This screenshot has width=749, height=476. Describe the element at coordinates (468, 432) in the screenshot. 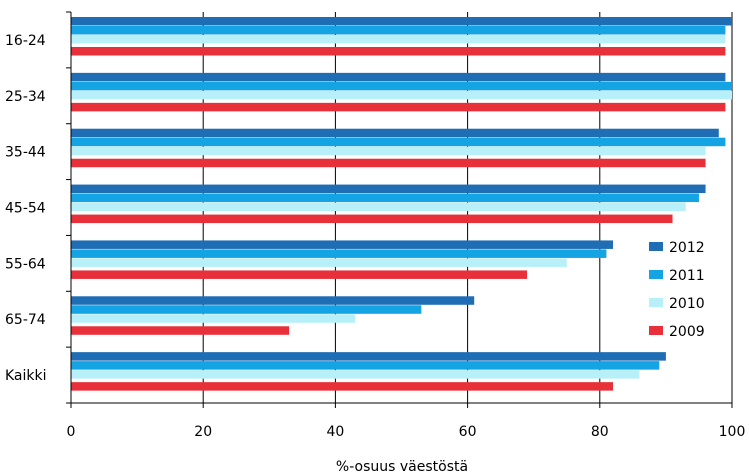

I see `x-tick-label: 60` at that location.